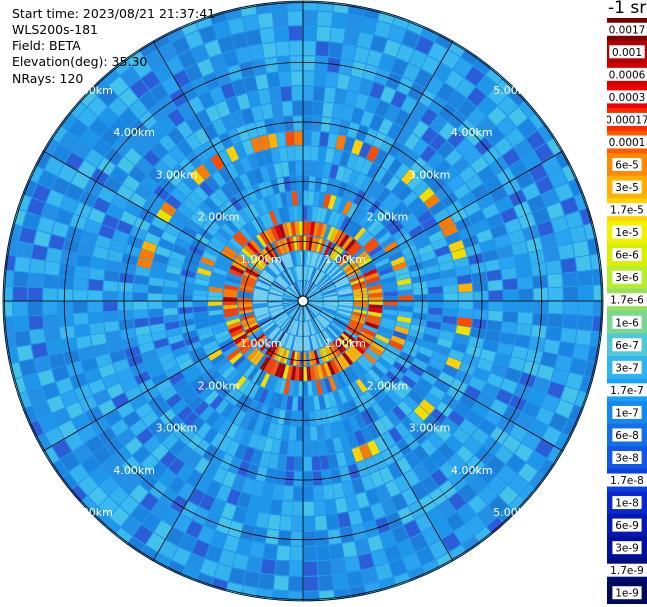 The image size is (647, 607). I want to click on colorbar-tick-label: 3e-5, so click(627, 188).